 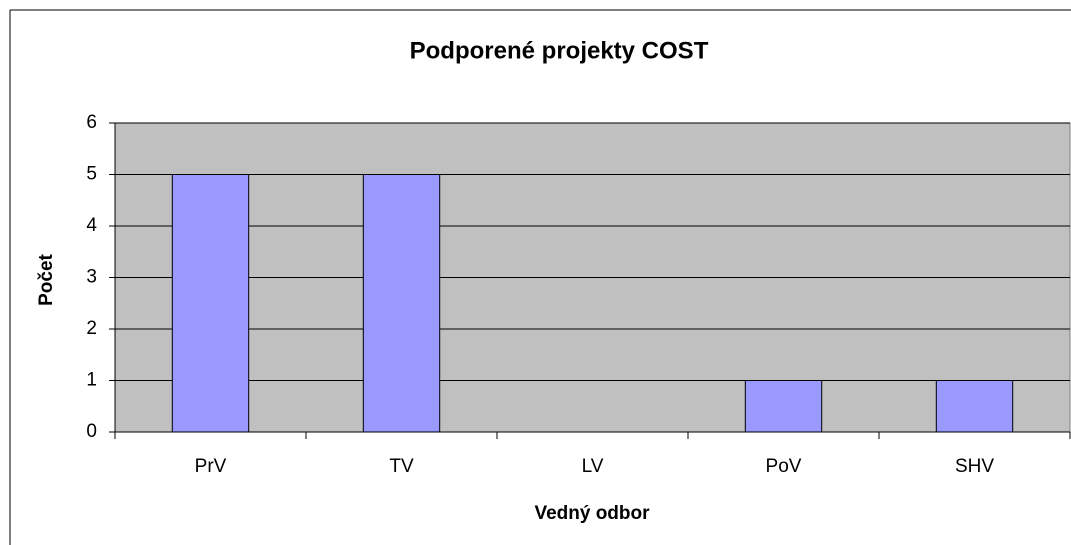 I want to click on y-axis-label: Počet, so click(x=46, y=279).